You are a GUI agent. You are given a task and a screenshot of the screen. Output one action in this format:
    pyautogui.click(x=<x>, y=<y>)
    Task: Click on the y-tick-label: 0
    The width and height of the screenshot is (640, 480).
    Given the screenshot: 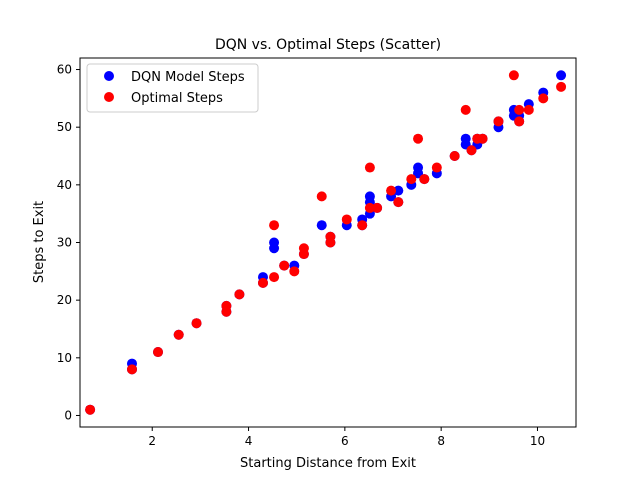 What is the action you would take?
    pyautogui.click(x=68, y=415)
    